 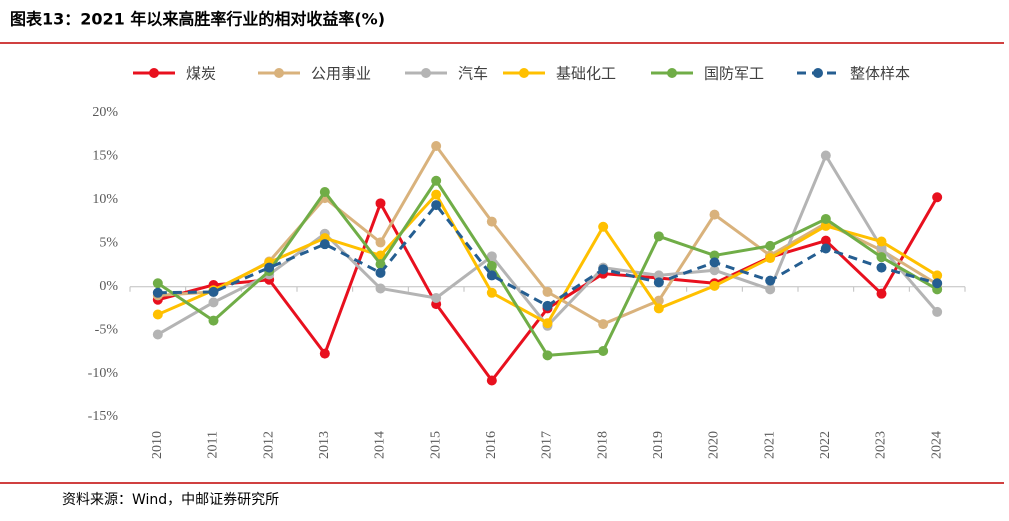 I want to click on legend-label: 整体样本, so click(x=880, y=74).